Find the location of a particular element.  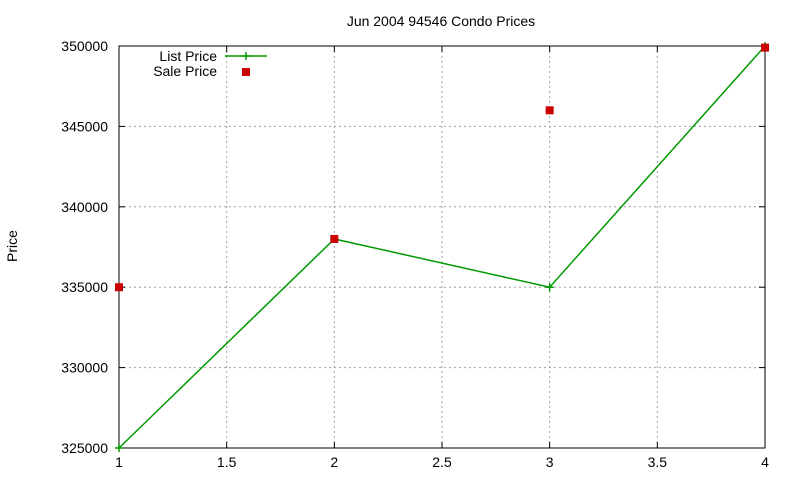

x-tick-label: 4 is located at coordinates (765, 462).